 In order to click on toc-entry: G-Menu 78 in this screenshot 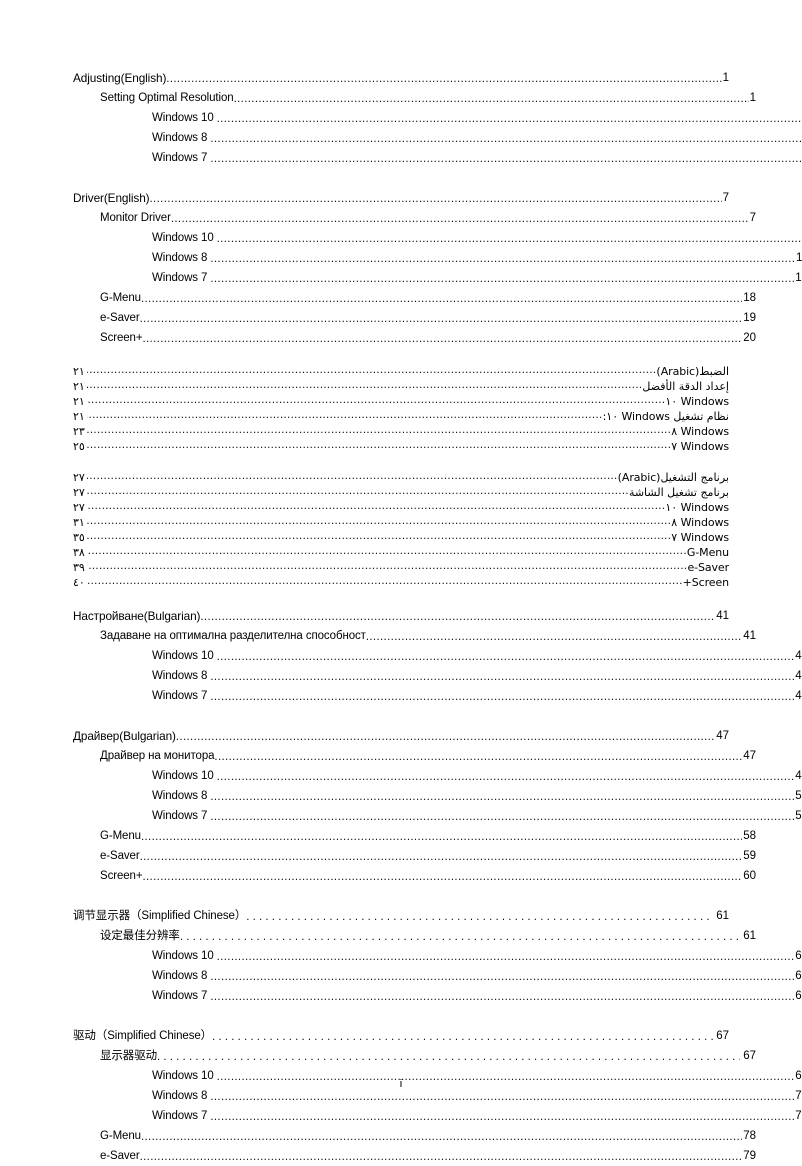, I will do `click(414, 1136)`.